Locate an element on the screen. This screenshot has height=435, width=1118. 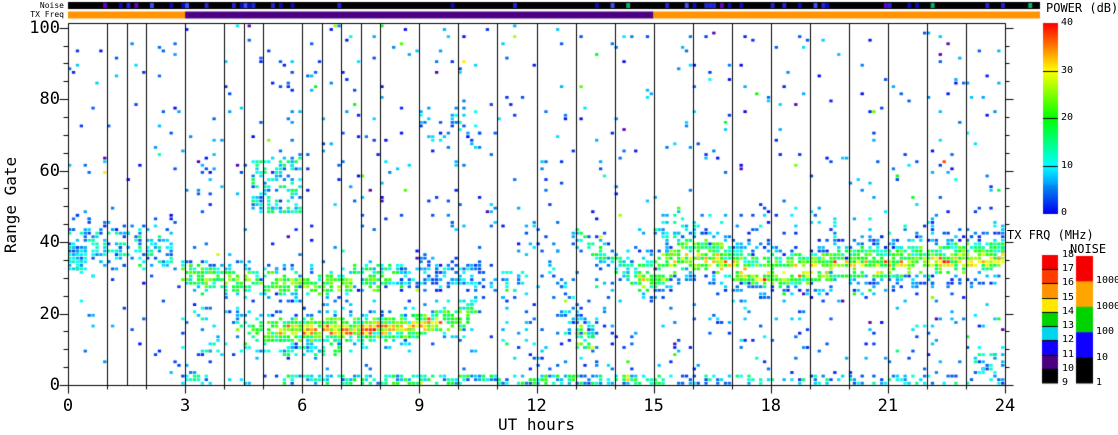
x-tick-label: 15 is located at coordinates (653, 406).